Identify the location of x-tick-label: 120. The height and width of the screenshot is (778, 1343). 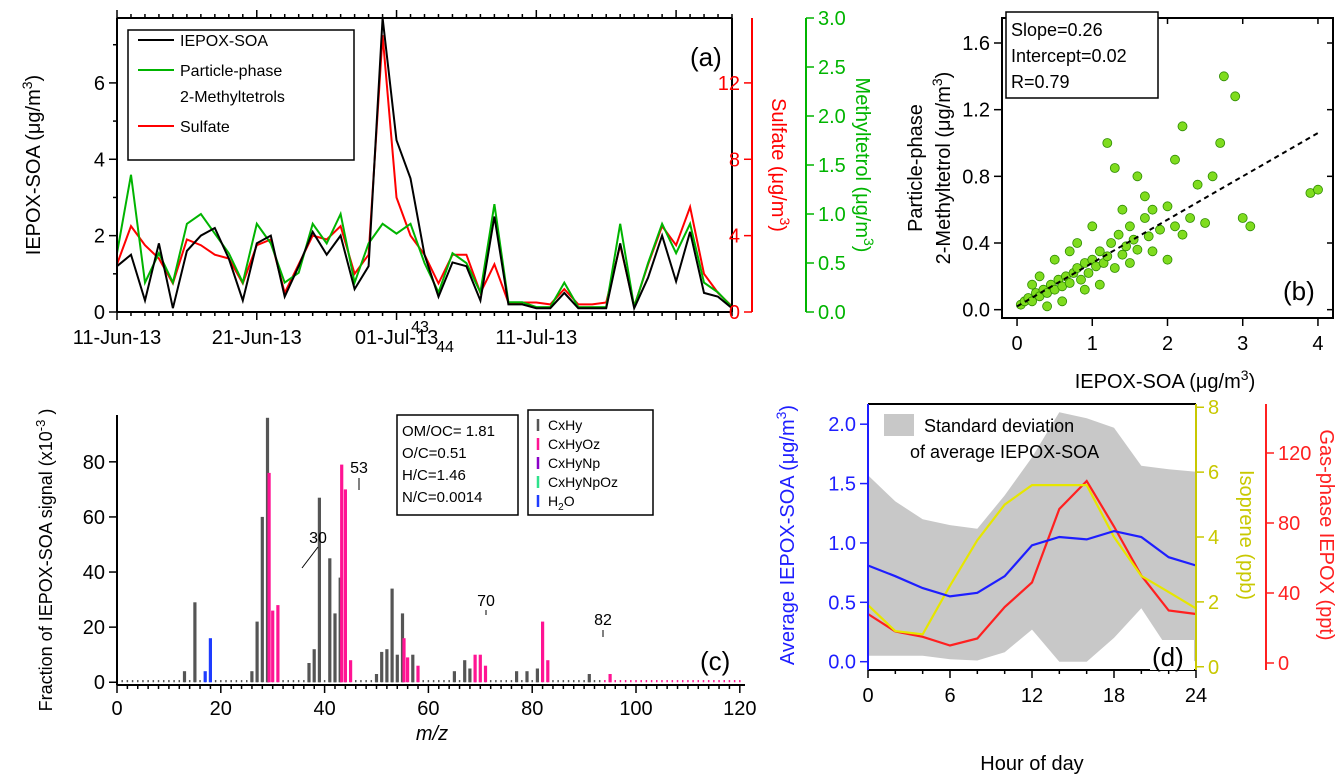
(739, 709).